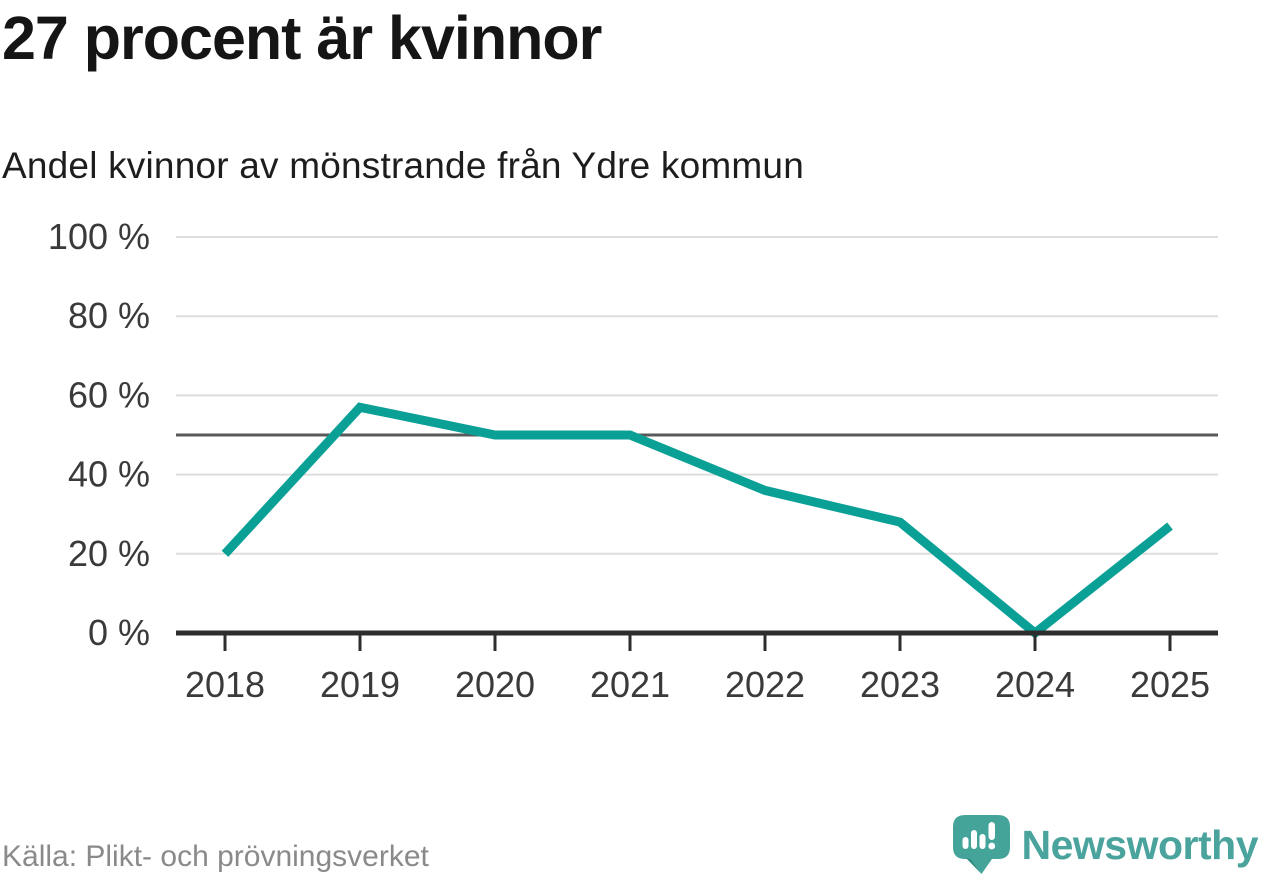 The width and height of the screenshot is (1262, 879). Describe the element at coordinates (765, 684) in the screenshot. I see `x-tick-label-2022: 2022` at that location.